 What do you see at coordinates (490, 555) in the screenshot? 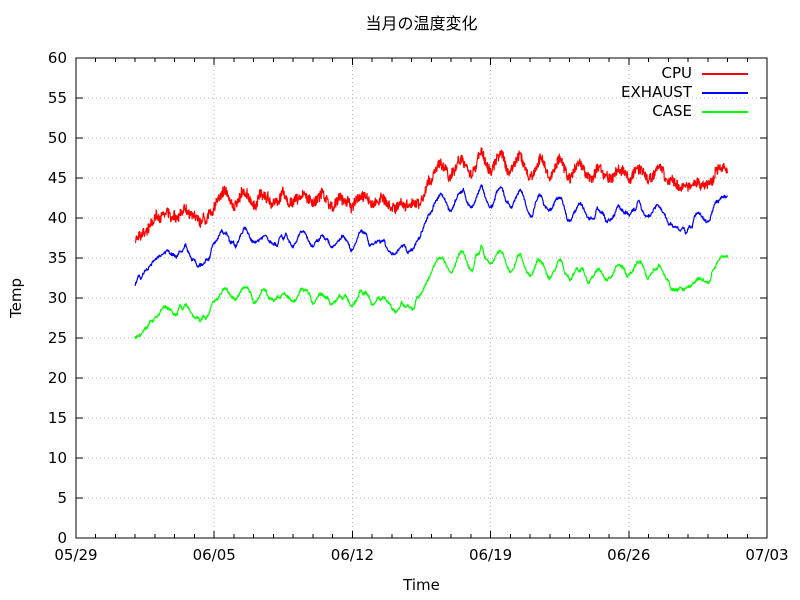
I see `x-tick-label: 06/19` at bounding box center [490, 555].